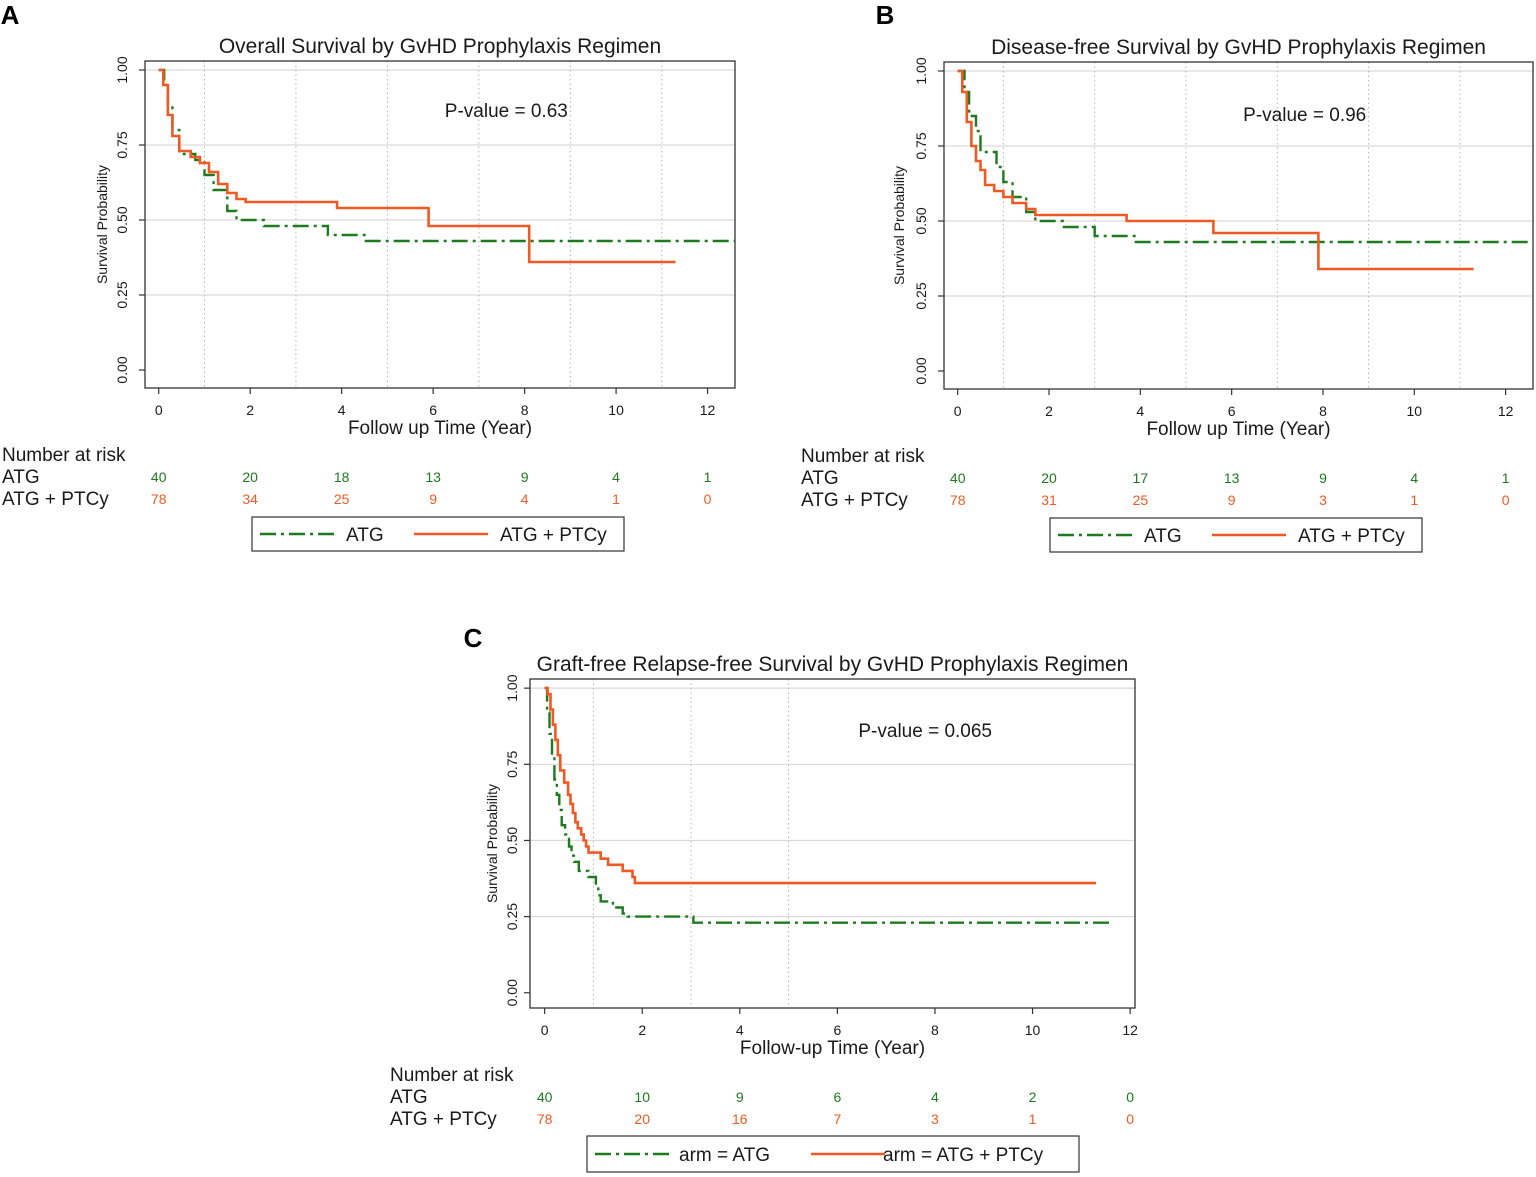  Describe the element at coordinates (250, 499) in the screenshot. I see `risk-count: 34` at that location.